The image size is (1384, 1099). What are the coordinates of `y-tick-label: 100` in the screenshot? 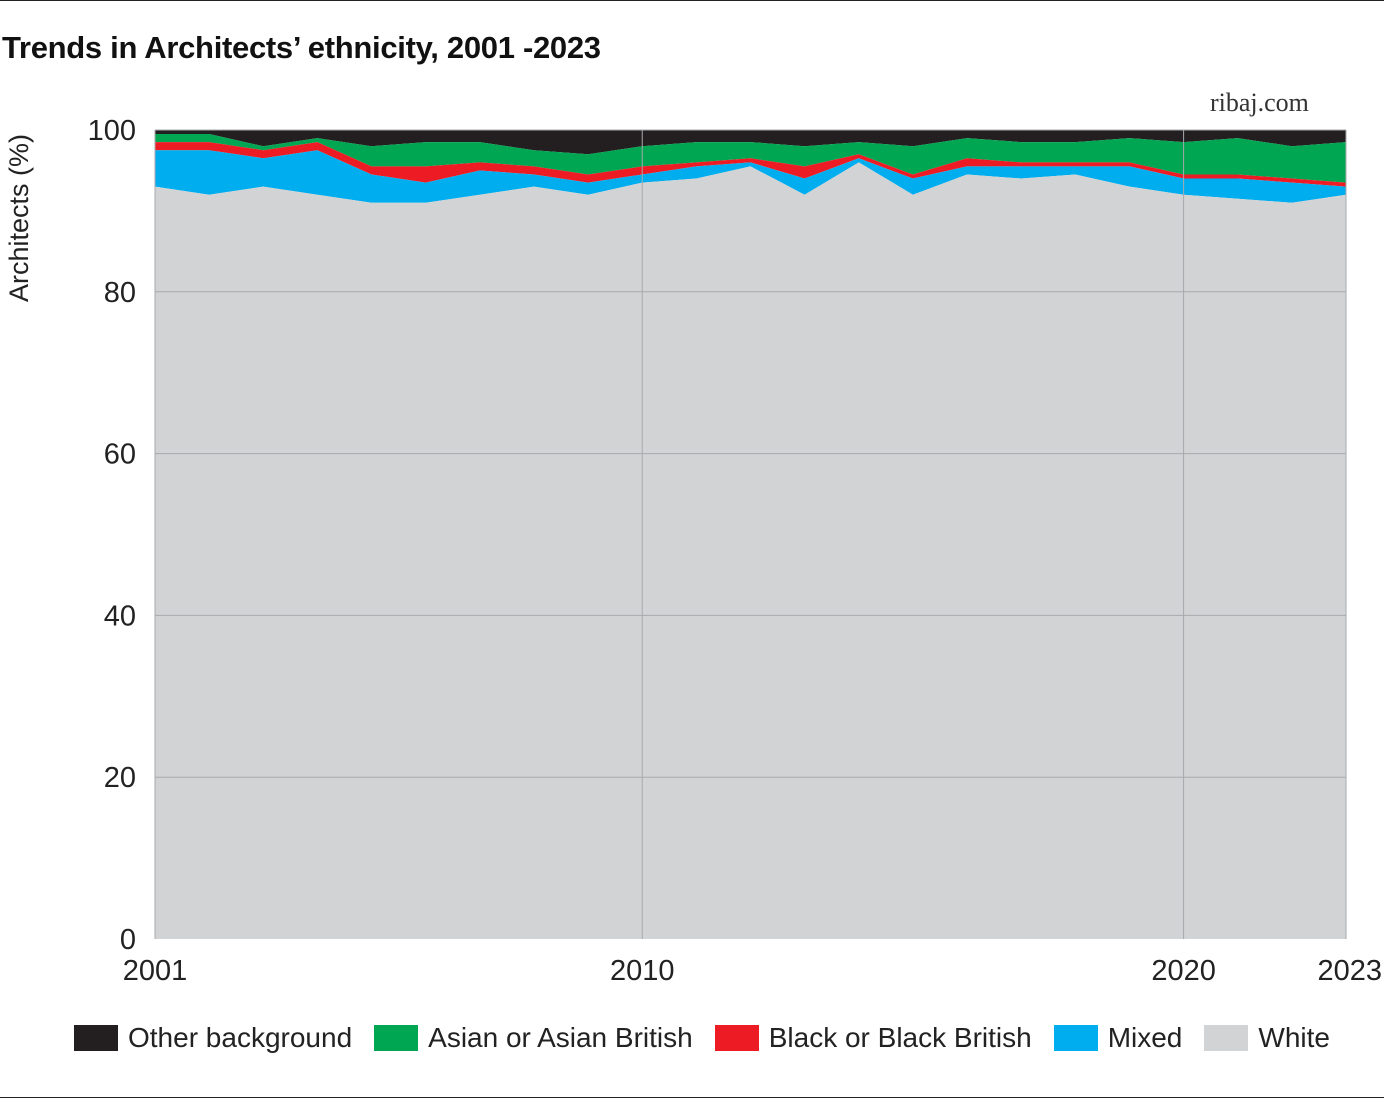 It's located at (112, 131).